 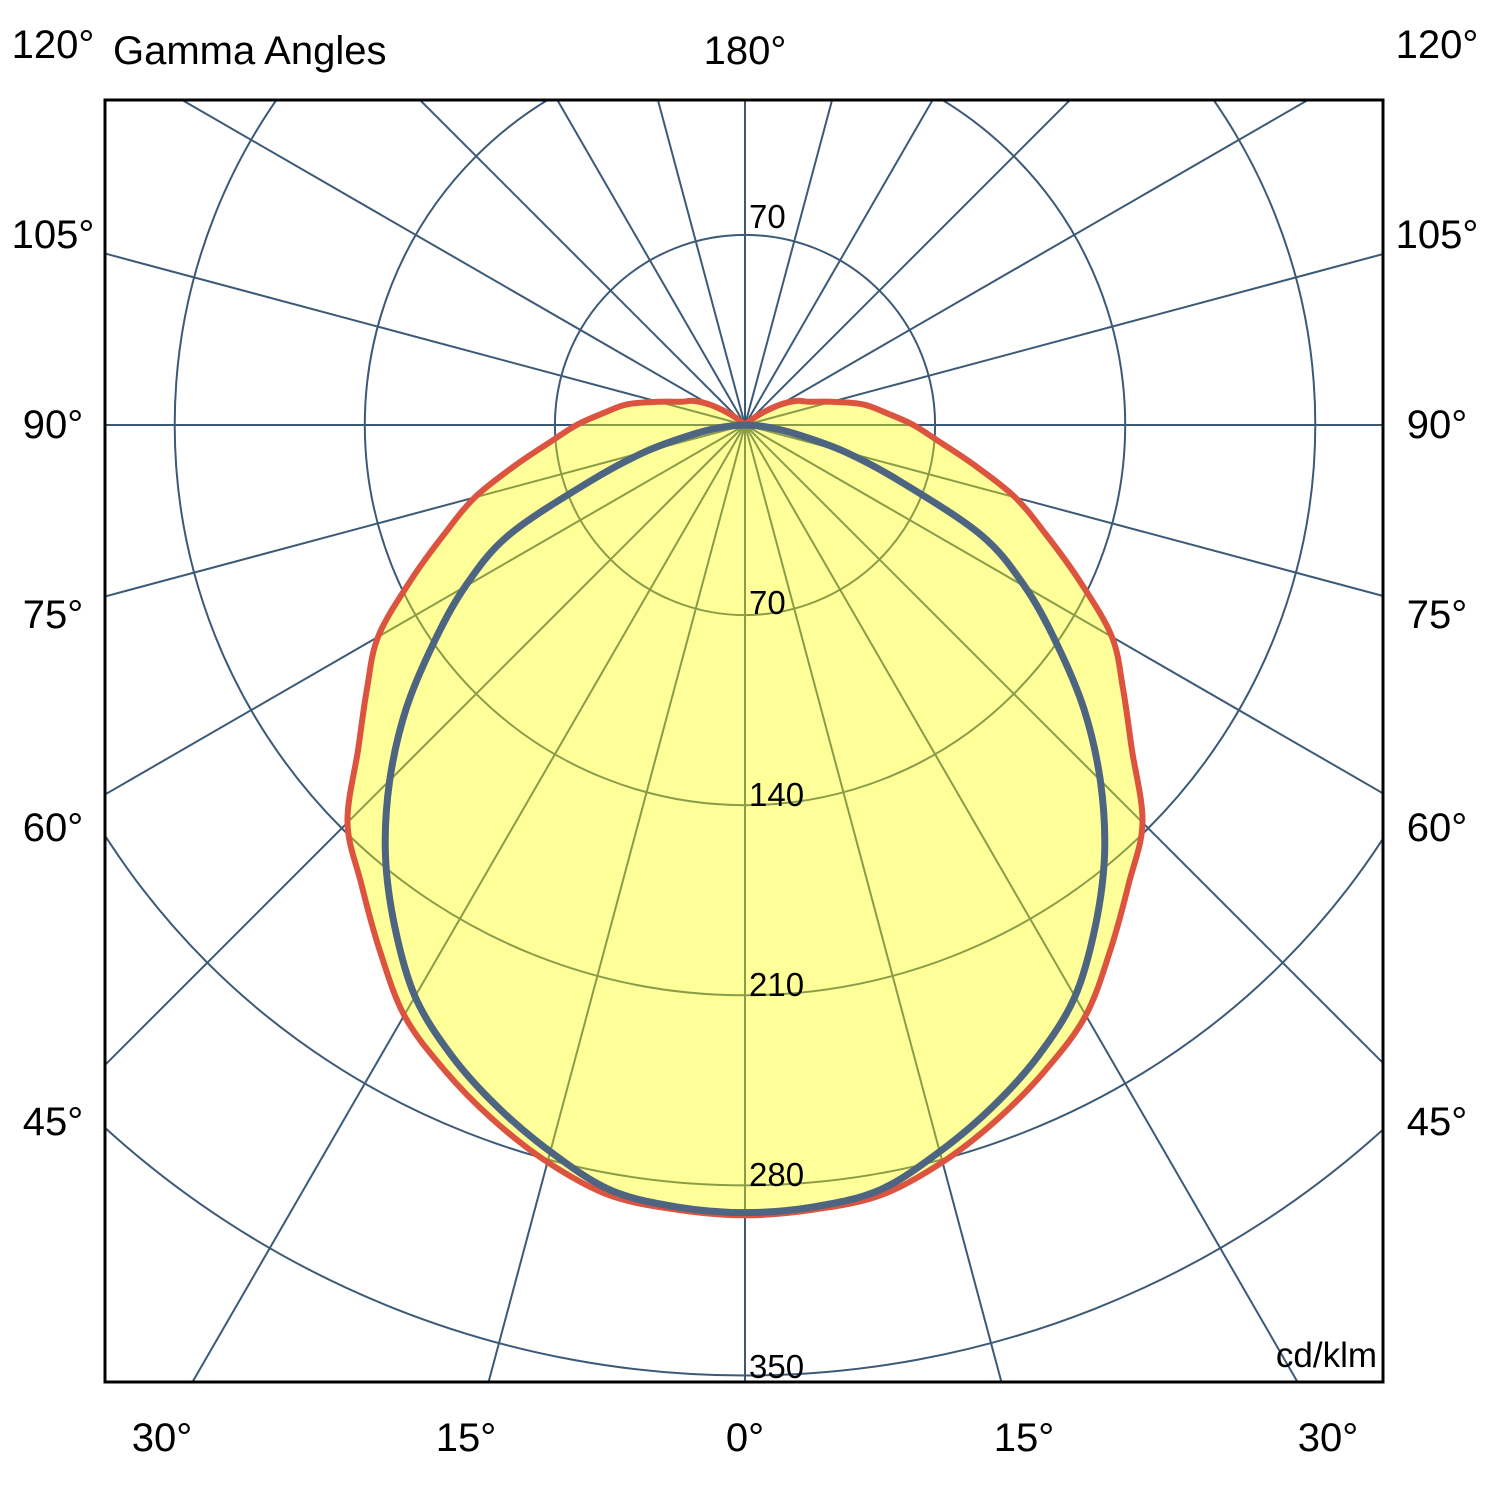 I want to click on radial-tick-140: 140, so click(x=777, y=794).